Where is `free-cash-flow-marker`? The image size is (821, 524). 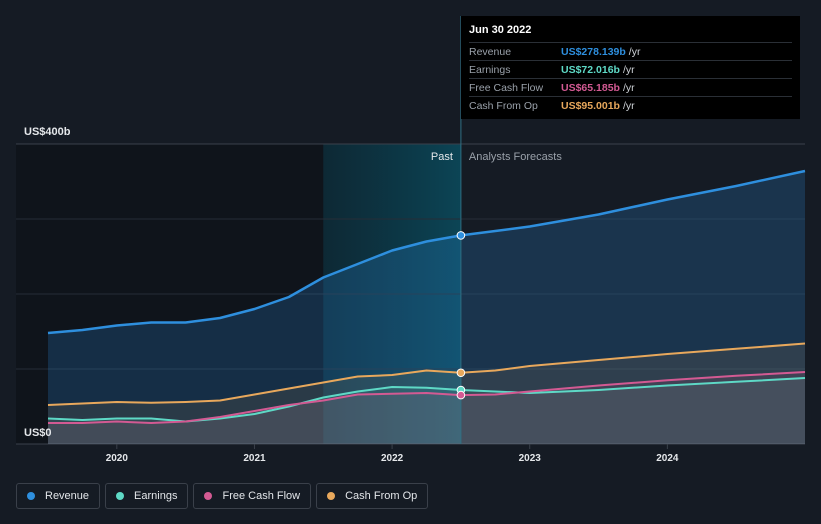
free-cash-flow-marker is located at coordinates (461, 395).